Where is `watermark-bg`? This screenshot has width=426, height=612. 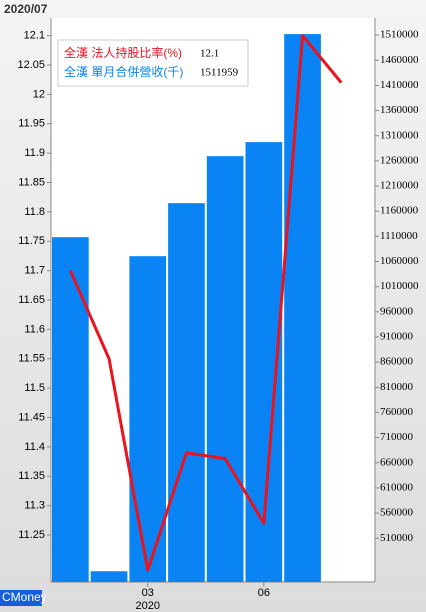
watermark-bg is located at coordinates (21, 598).